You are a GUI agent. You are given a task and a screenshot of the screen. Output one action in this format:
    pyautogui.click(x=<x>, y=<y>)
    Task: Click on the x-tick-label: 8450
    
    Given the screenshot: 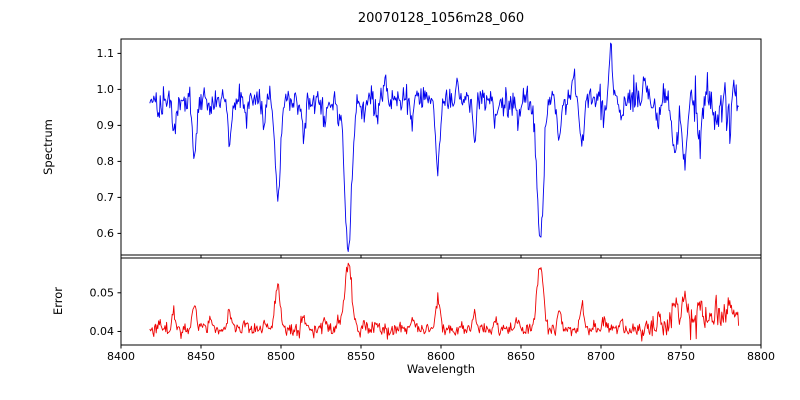 What is the action you would take?
    pyautogui.click(x=201, y=356)
    